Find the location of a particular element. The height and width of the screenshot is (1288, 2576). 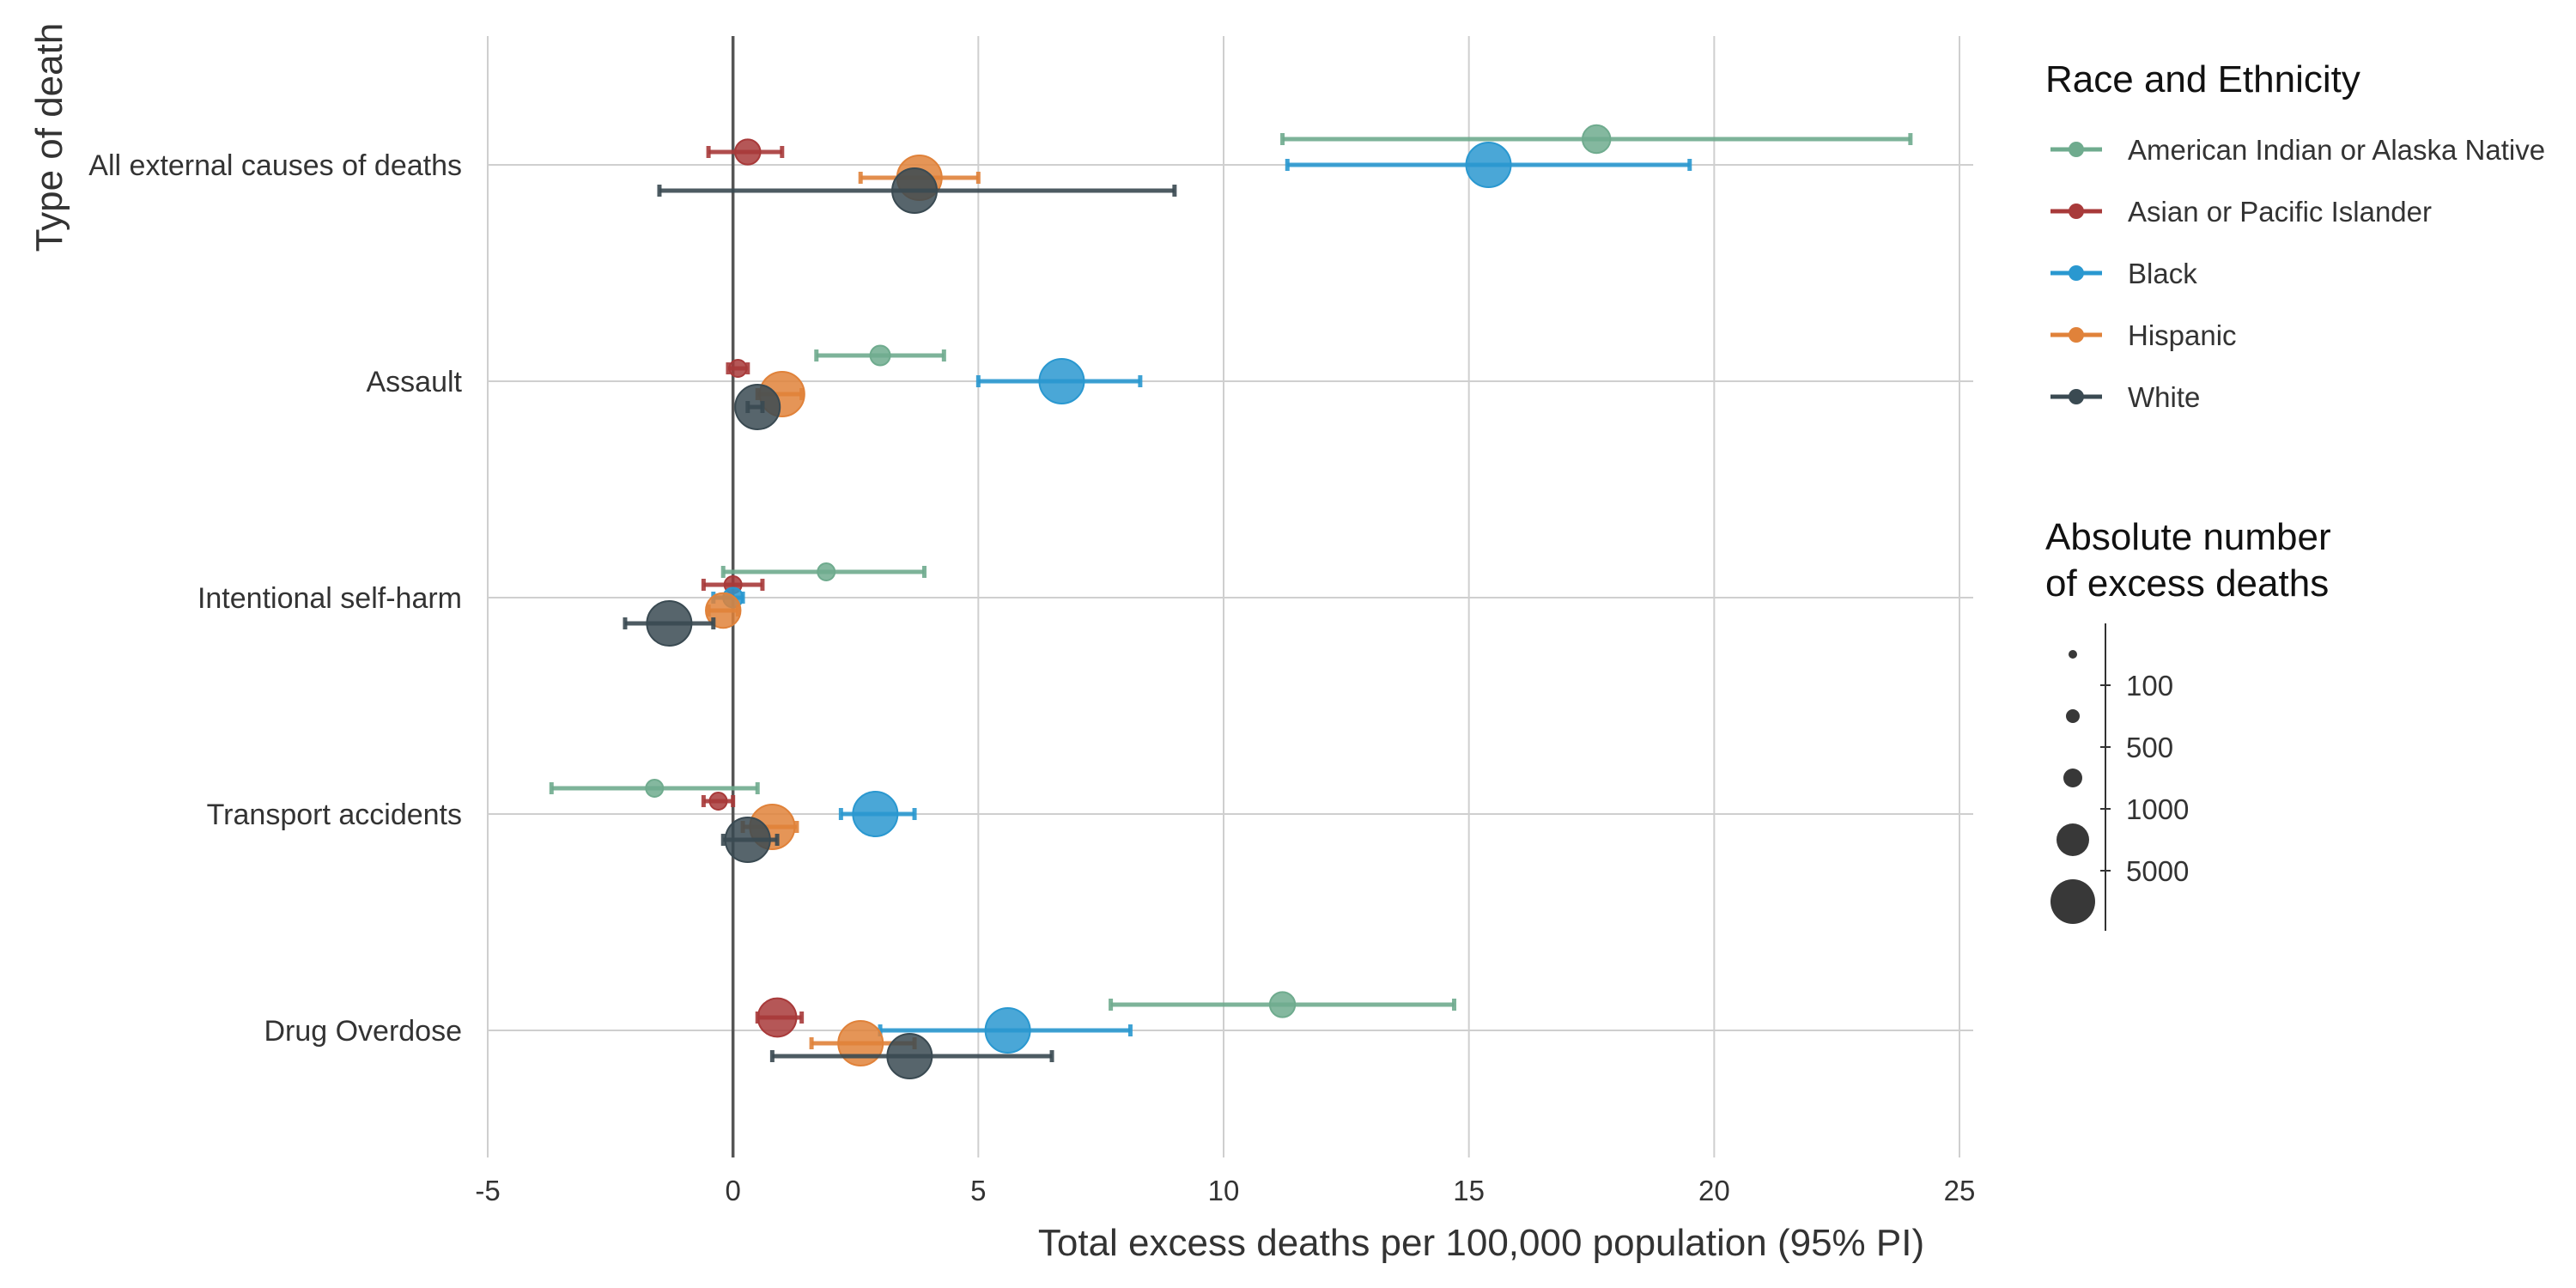

category-label: All external causes of deaths is located at coordinates (275, 165).